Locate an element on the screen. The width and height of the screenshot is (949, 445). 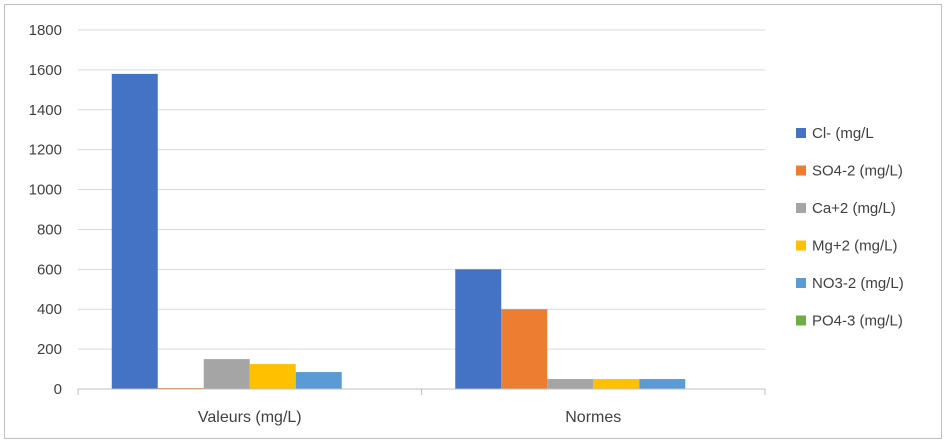
y-axis-ticks: 0 200 400 600 800 1000 1200 1400 1600 1800 is located at coordinates (45, 210).